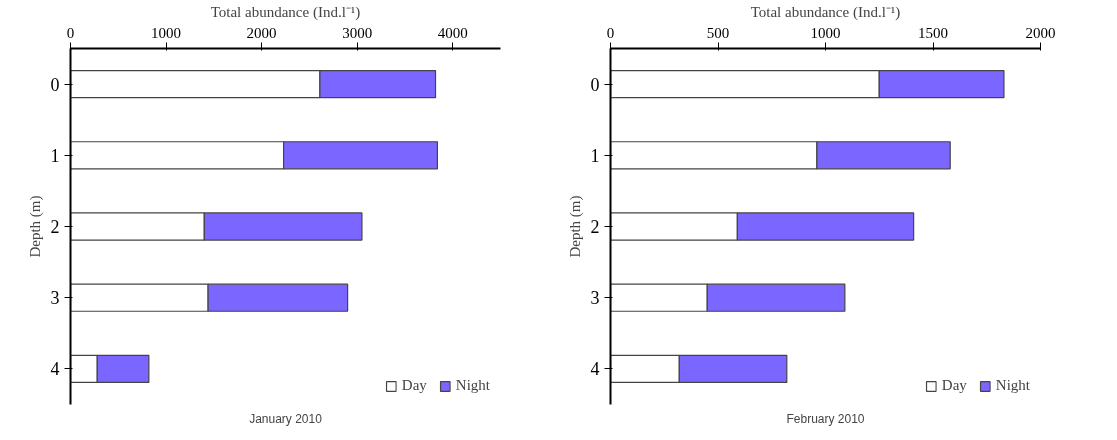 The height and width of the screenshot is (440, 1117). Describe the element at coordinates (357, 32) in the screenshot. I see `x-tick-label: 3000` at that location.